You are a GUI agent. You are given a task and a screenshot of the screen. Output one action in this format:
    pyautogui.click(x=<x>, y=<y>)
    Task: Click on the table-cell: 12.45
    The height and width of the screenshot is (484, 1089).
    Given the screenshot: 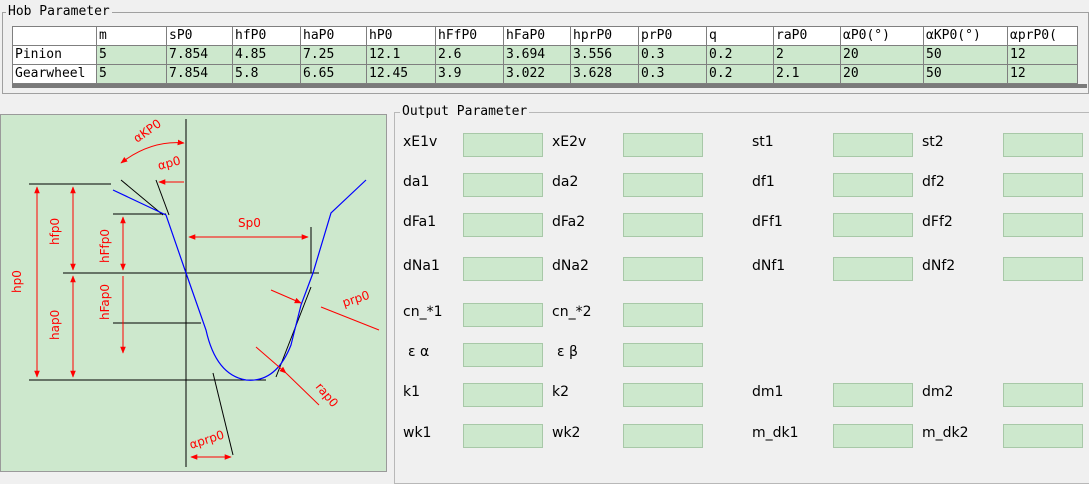 What is the action you would take?
    pyautogui.click(x=401, y=74)
    